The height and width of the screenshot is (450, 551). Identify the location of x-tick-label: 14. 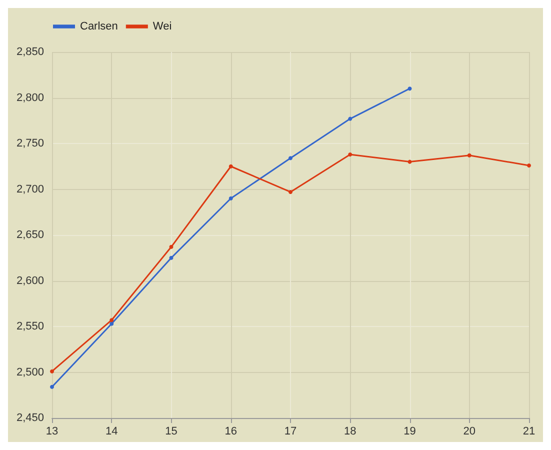
(112, 432).